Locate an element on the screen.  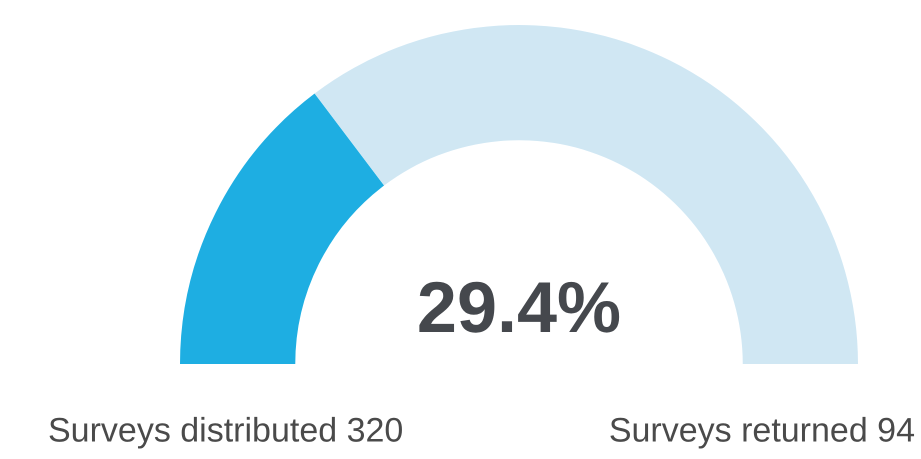
text: Surveys distributed 320 is located at coordinates (226, 430).